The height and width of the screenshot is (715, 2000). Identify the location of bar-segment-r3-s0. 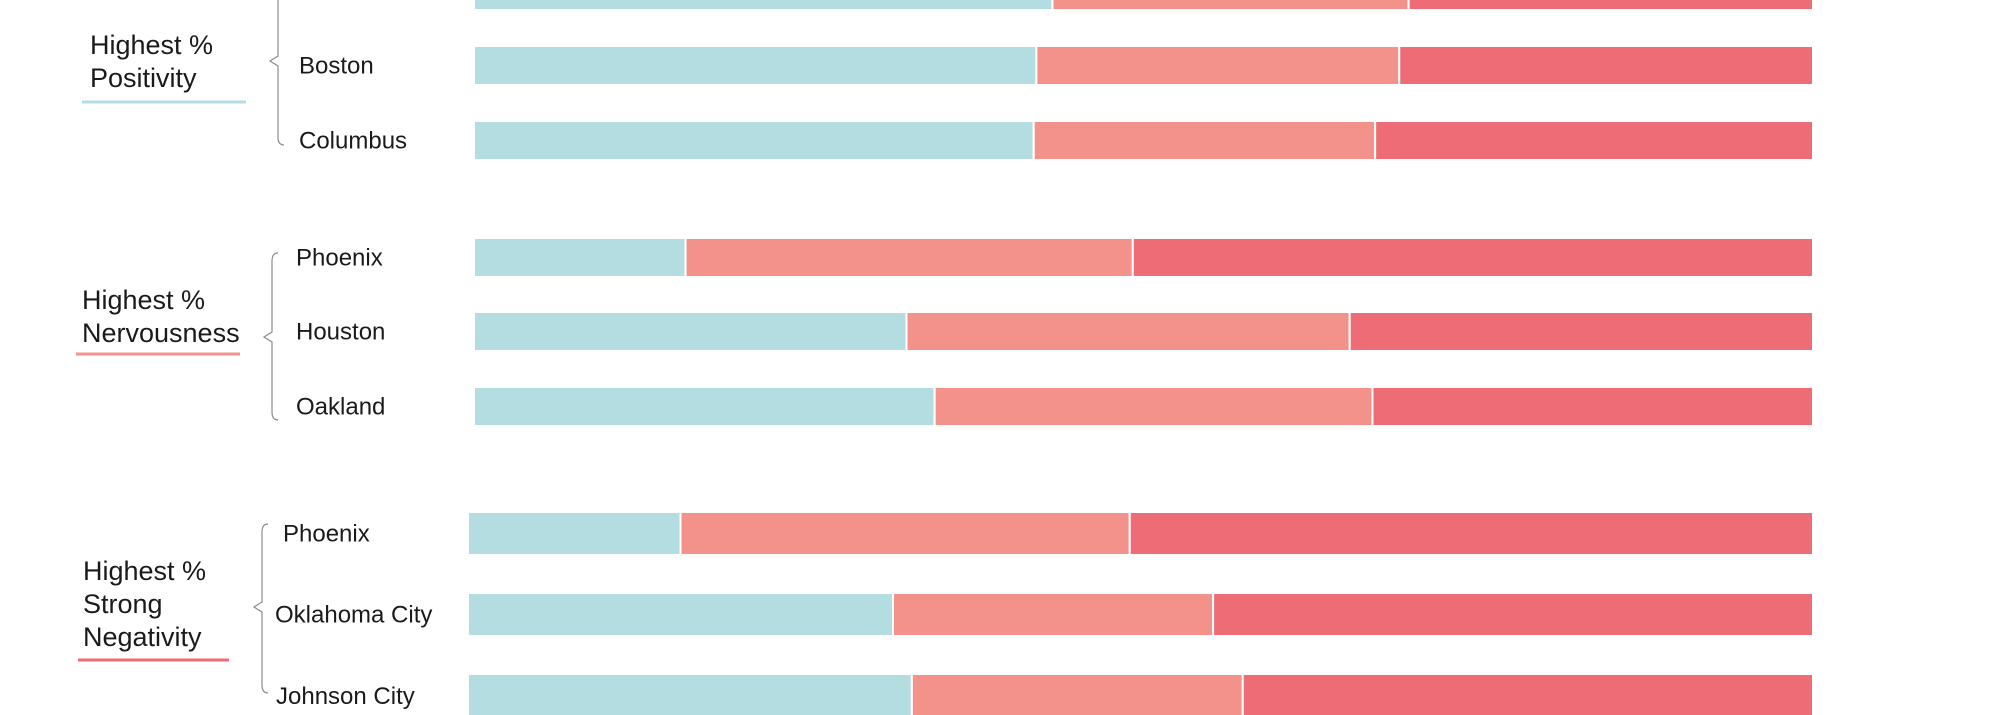
(580, 257).